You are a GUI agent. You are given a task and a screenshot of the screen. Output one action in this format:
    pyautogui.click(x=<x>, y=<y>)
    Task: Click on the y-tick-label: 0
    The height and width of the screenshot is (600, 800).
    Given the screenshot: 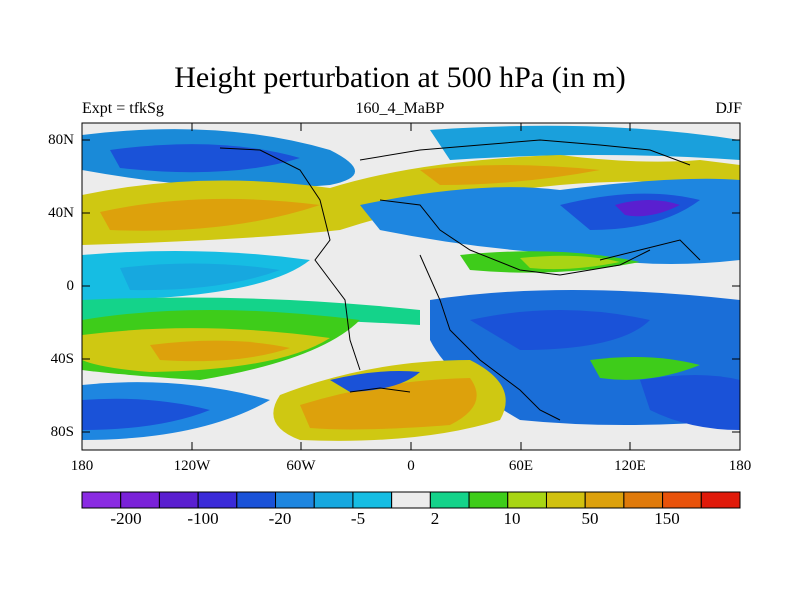 What is the action you would take?
    pyautogui.click(x=70, y=286)
    